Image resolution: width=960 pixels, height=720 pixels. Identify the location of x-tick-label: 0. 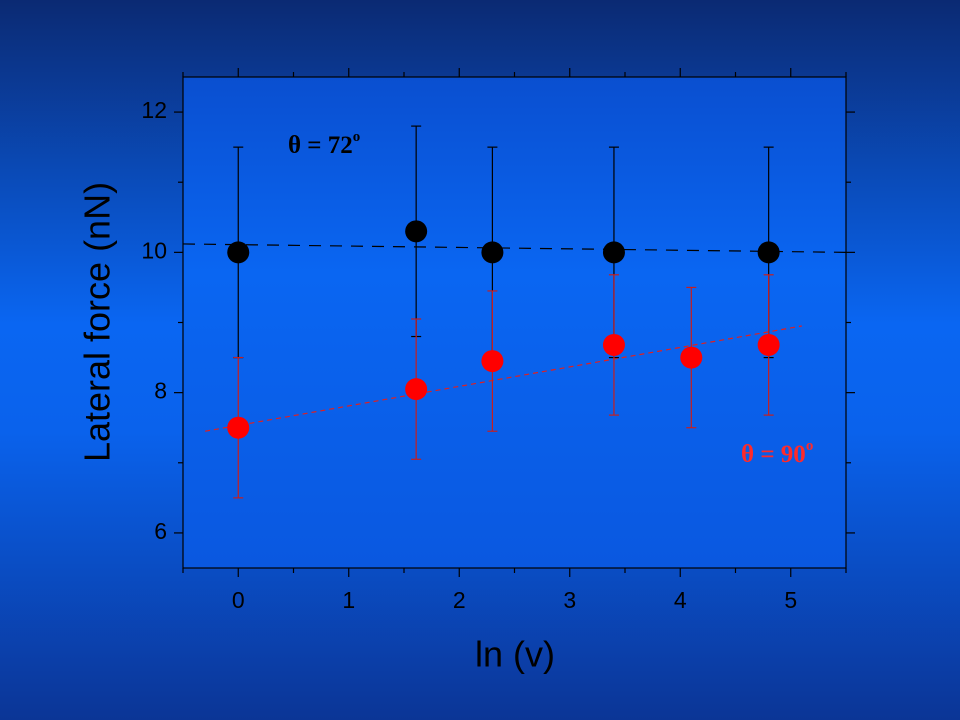
(238, 600).